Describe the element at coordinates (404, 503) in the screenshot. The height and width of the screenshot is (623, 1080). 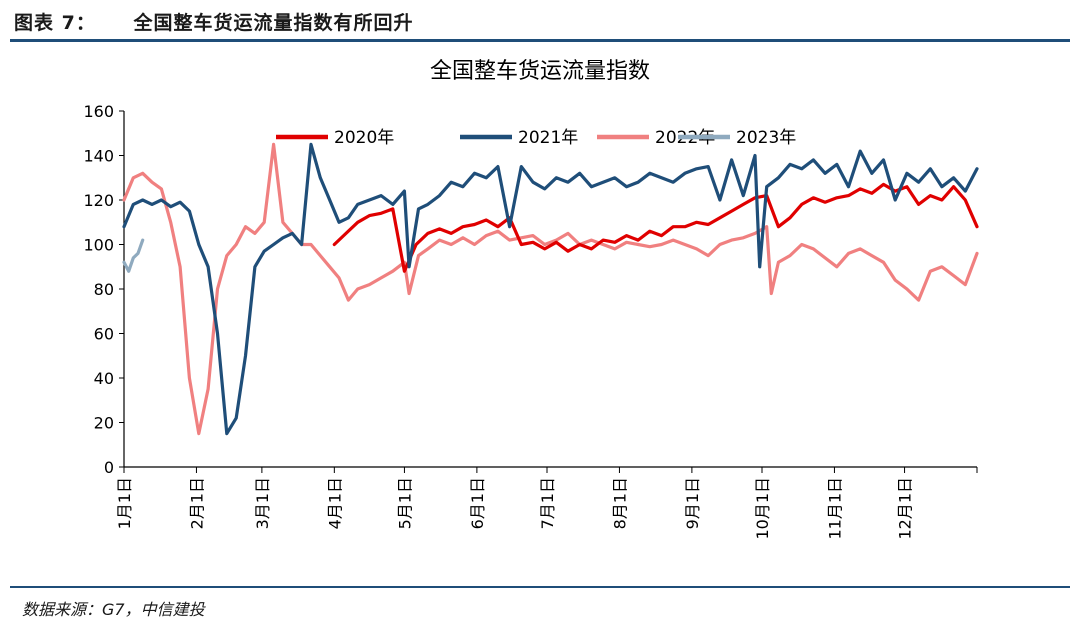
I see `x-tick-label: 5月1日` at that location.